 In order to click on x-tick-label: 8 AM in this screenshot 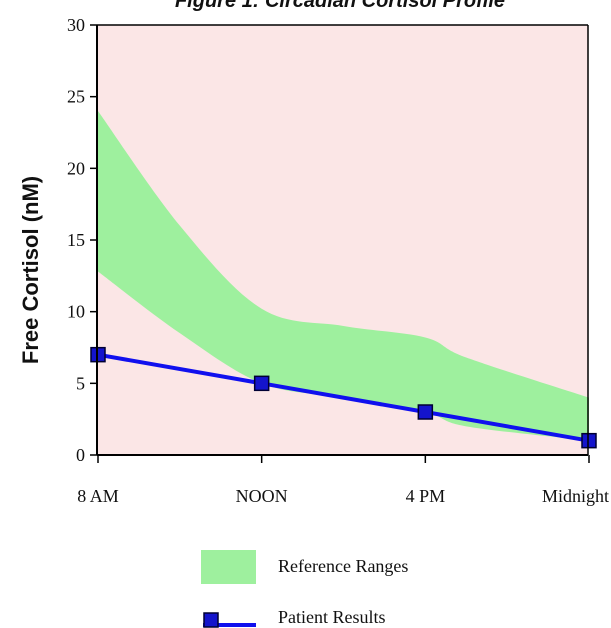, I will do `click(98, 496)`.